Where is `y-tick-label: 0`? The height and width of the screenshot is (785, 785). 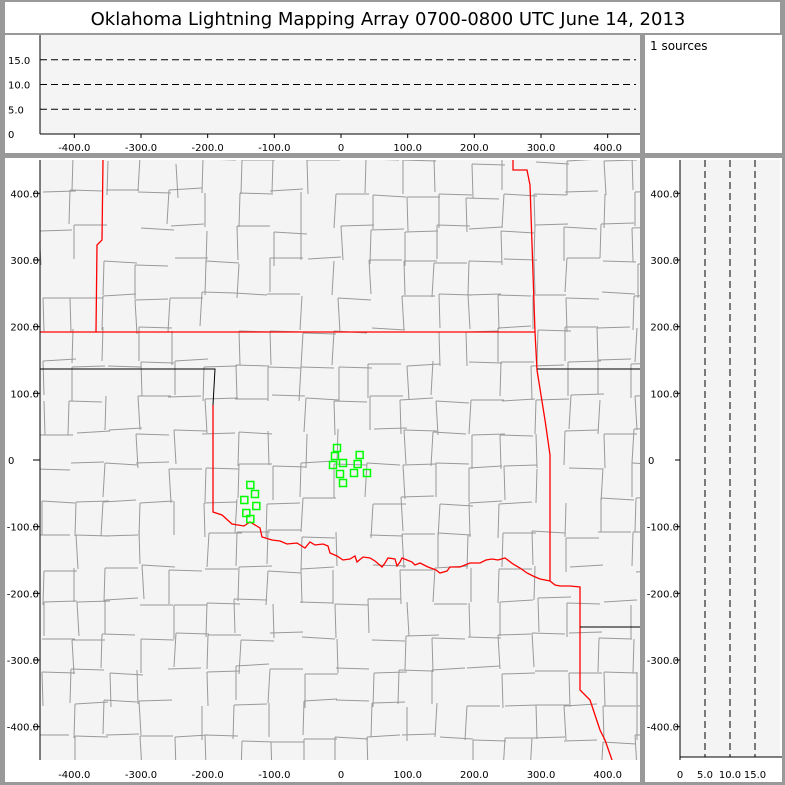
y-tick-label: 0 is located at coordinates (11, 135).